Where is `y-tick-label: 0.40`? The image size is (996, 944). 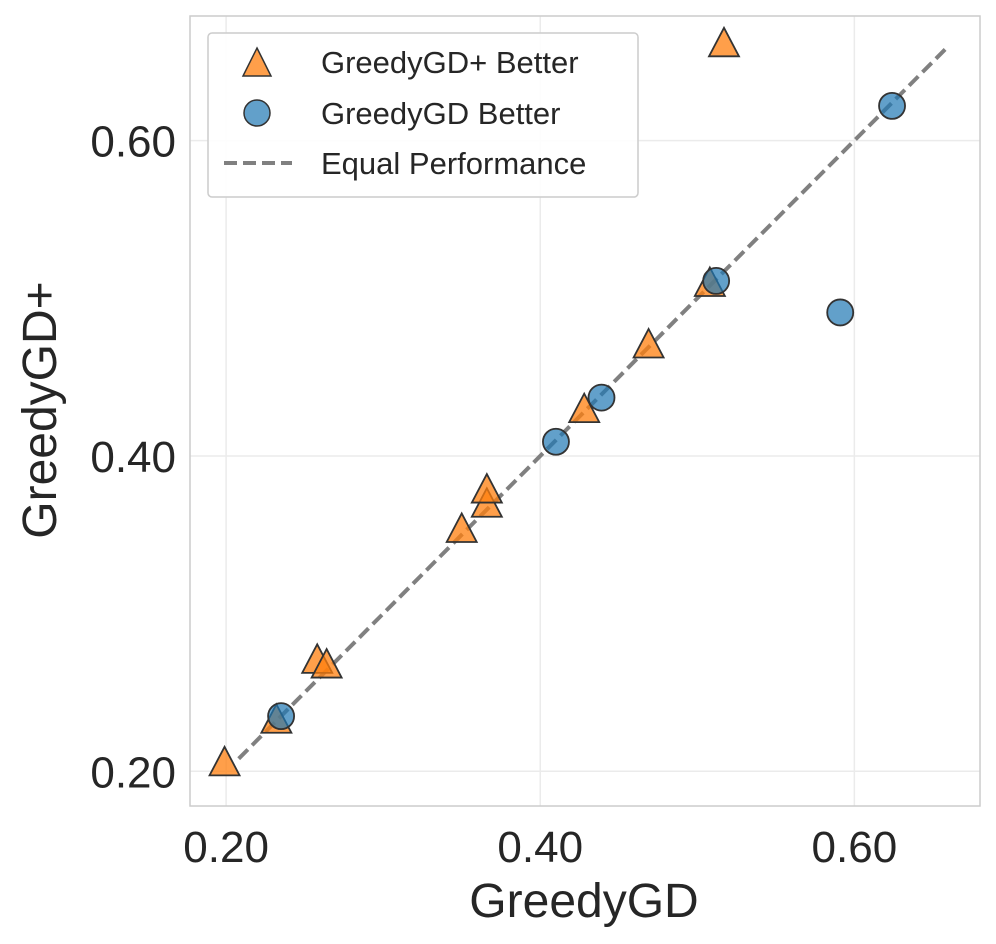 y-tick-label: 0.40 is located at coordinates (133, 457).